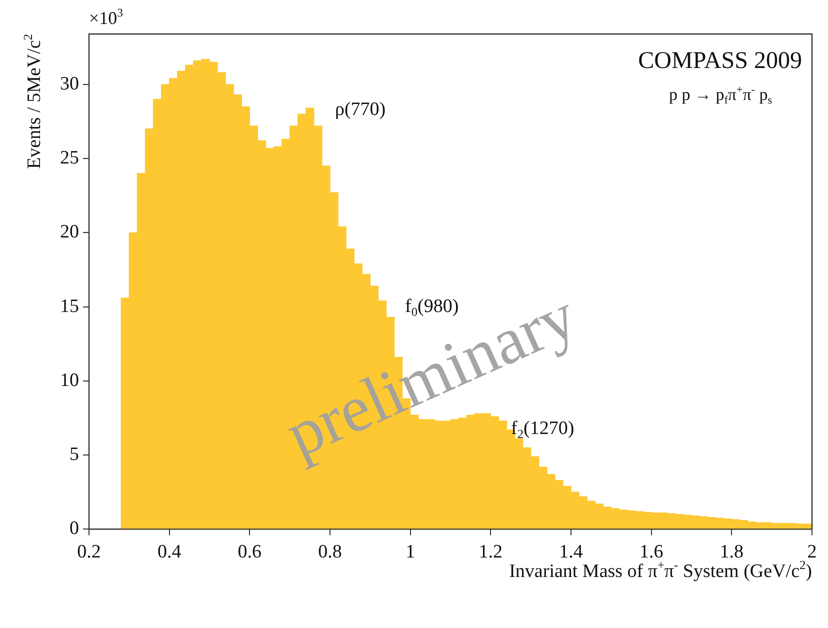  Describe the element at coordinates (732, 552) in the screenshot. I see `x-tick-label: 1.8` at that location.